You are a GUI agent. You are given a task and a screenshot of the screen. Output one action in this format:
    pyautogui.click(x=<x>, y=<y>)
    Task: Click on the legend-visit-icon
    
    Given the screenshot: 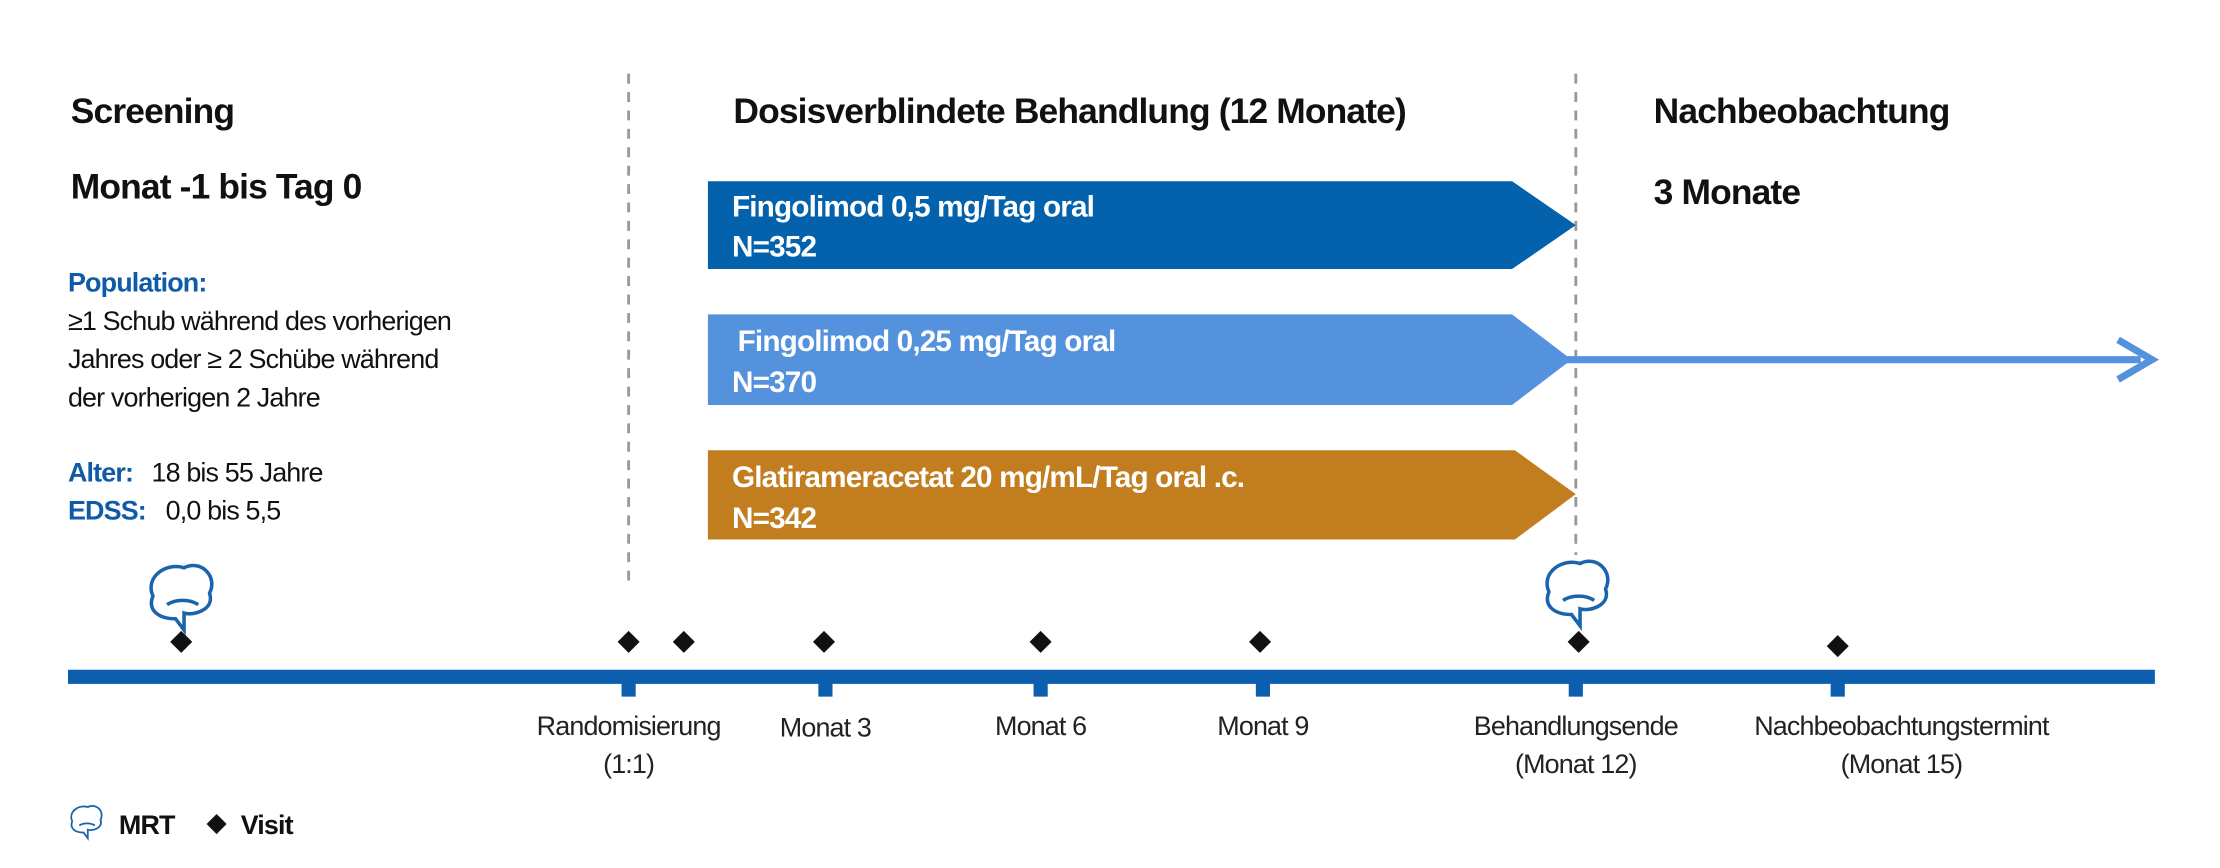 What is the action you would take?
    pyautogui.click(x=216, y=824)
    